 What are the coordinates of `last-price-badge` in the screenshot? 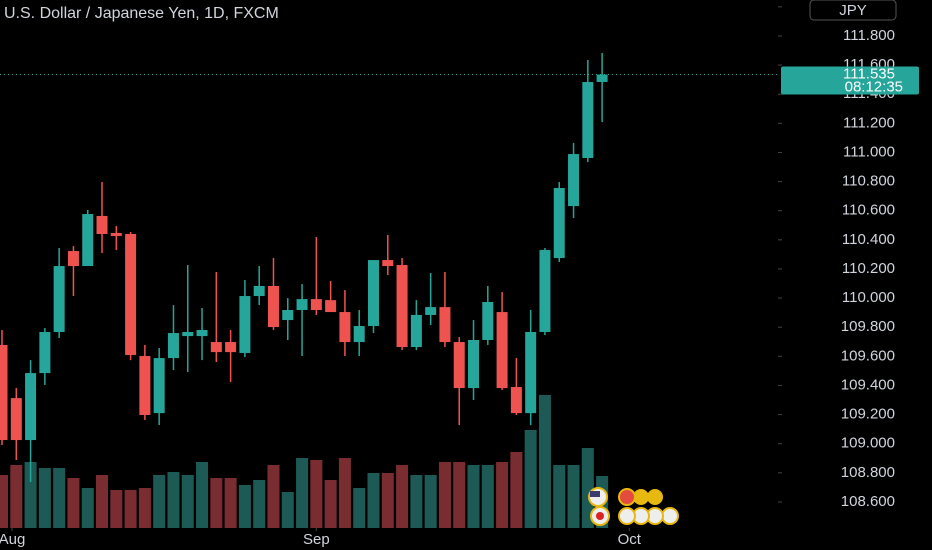 It's located at (850, 80).